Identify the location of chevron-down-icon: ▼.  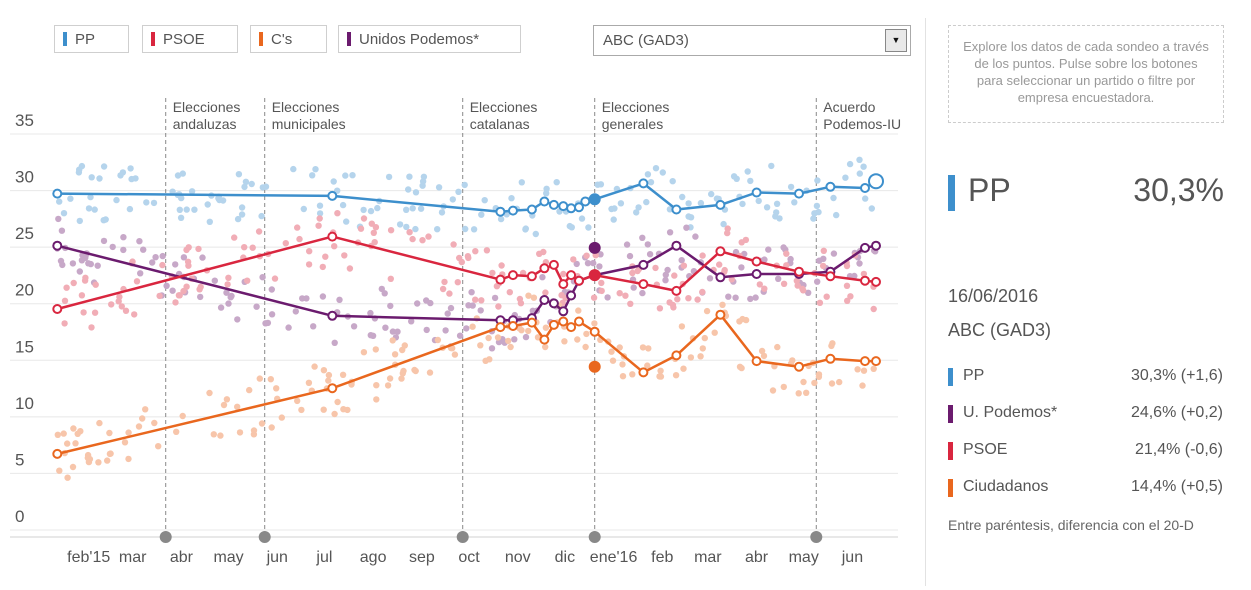
(896, 40).